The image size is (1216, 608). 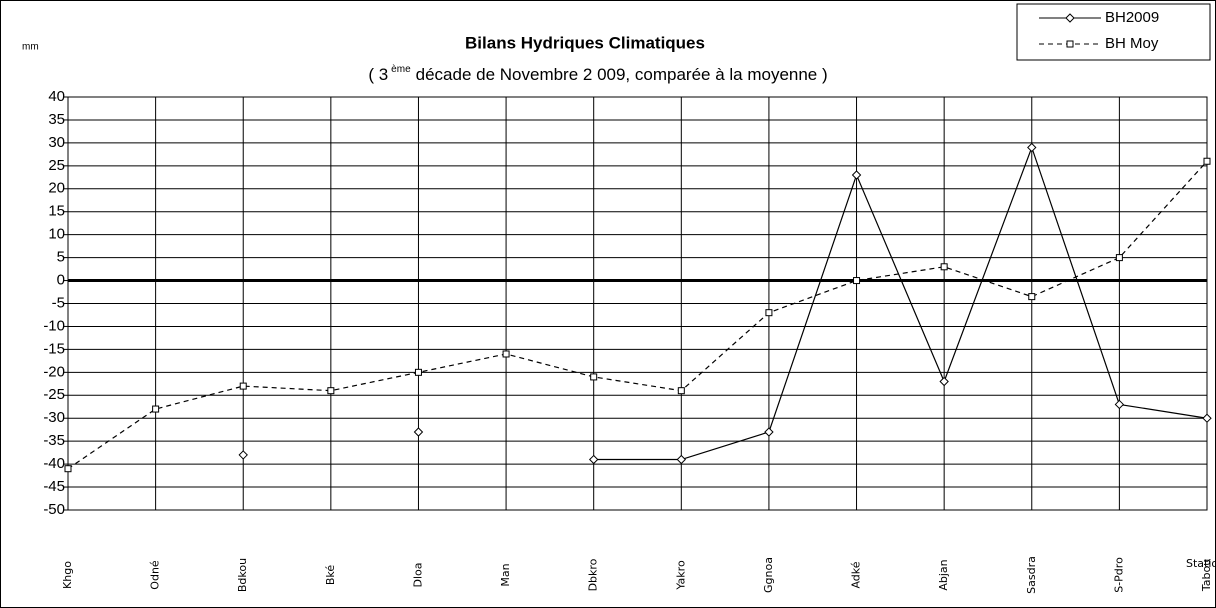 What do you see at coordinates (1113, 32) in the screenshot?
I see `legend-box` at bounding box center [1113, 32].